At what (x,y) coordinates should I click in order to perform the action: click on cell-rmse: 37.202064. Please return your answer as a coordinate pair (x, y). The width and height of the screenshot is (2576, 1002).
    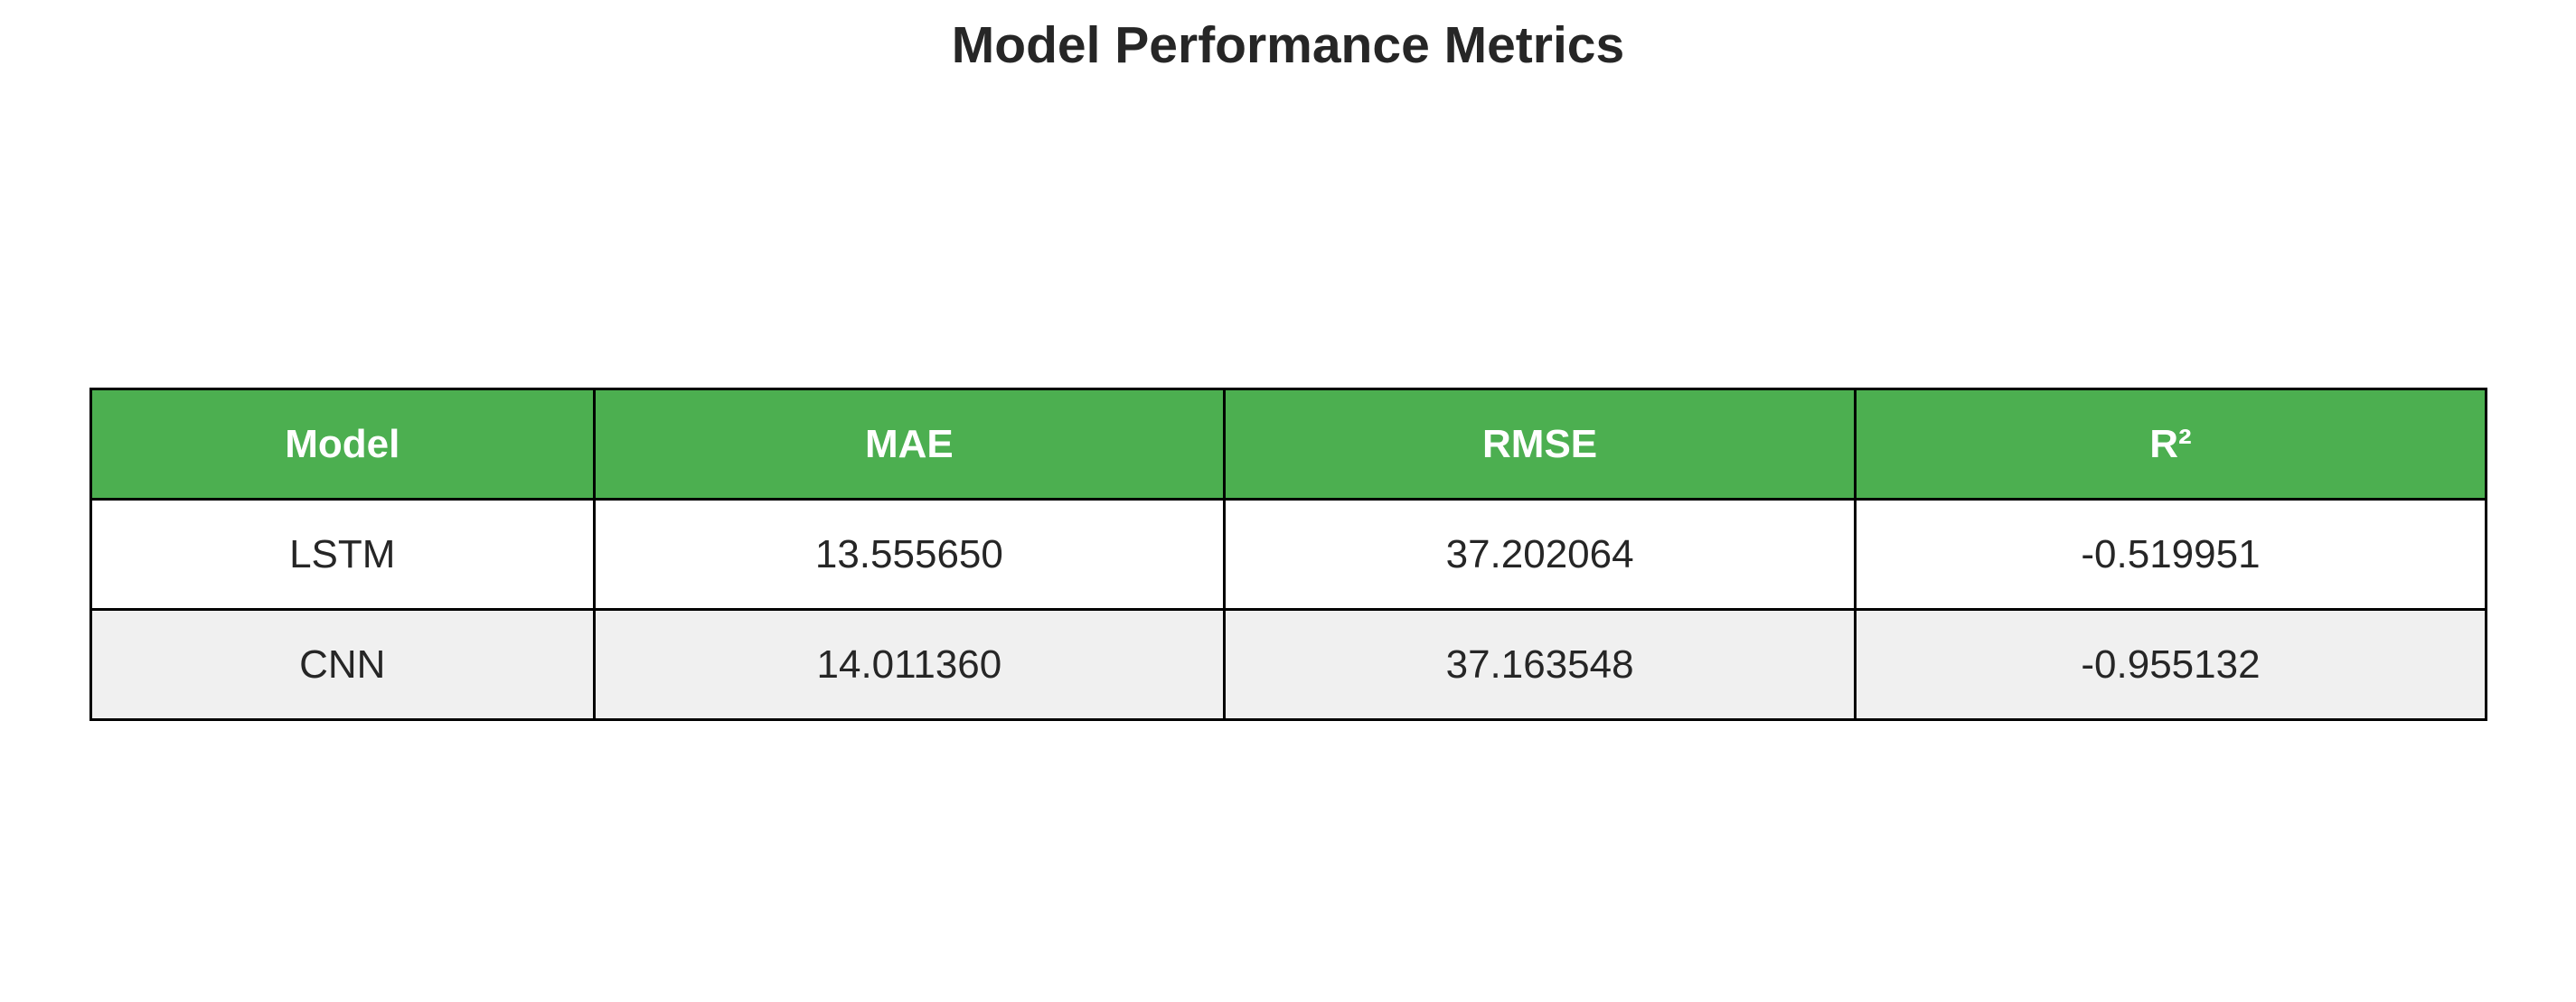
    Looking at the image, I should click on (1540, 554).